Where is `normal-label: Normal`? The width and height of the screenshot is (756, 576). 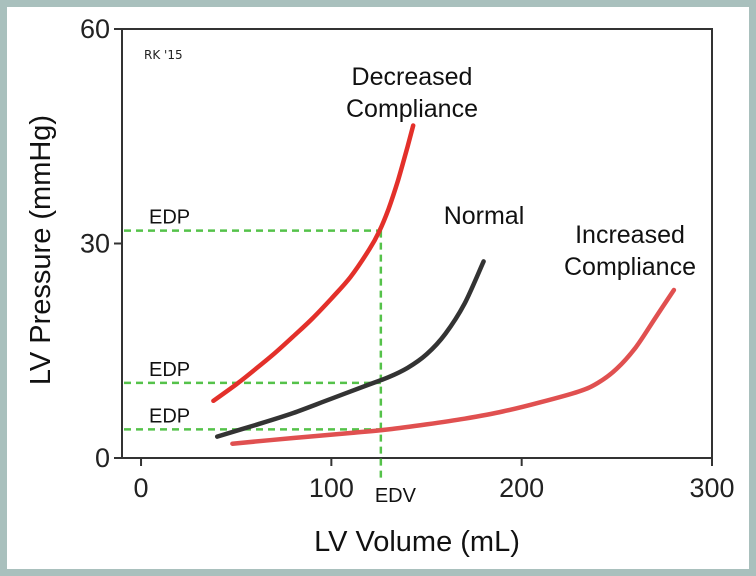
normal-label: Normal is located at coordinates (484, 216).